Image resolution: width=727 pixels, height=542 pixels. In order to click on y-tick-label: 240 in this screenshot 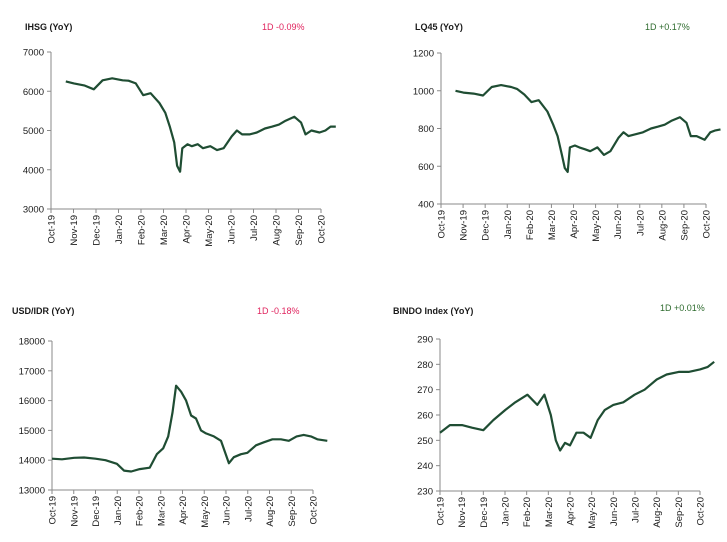, I will do `click(425, 466)`.